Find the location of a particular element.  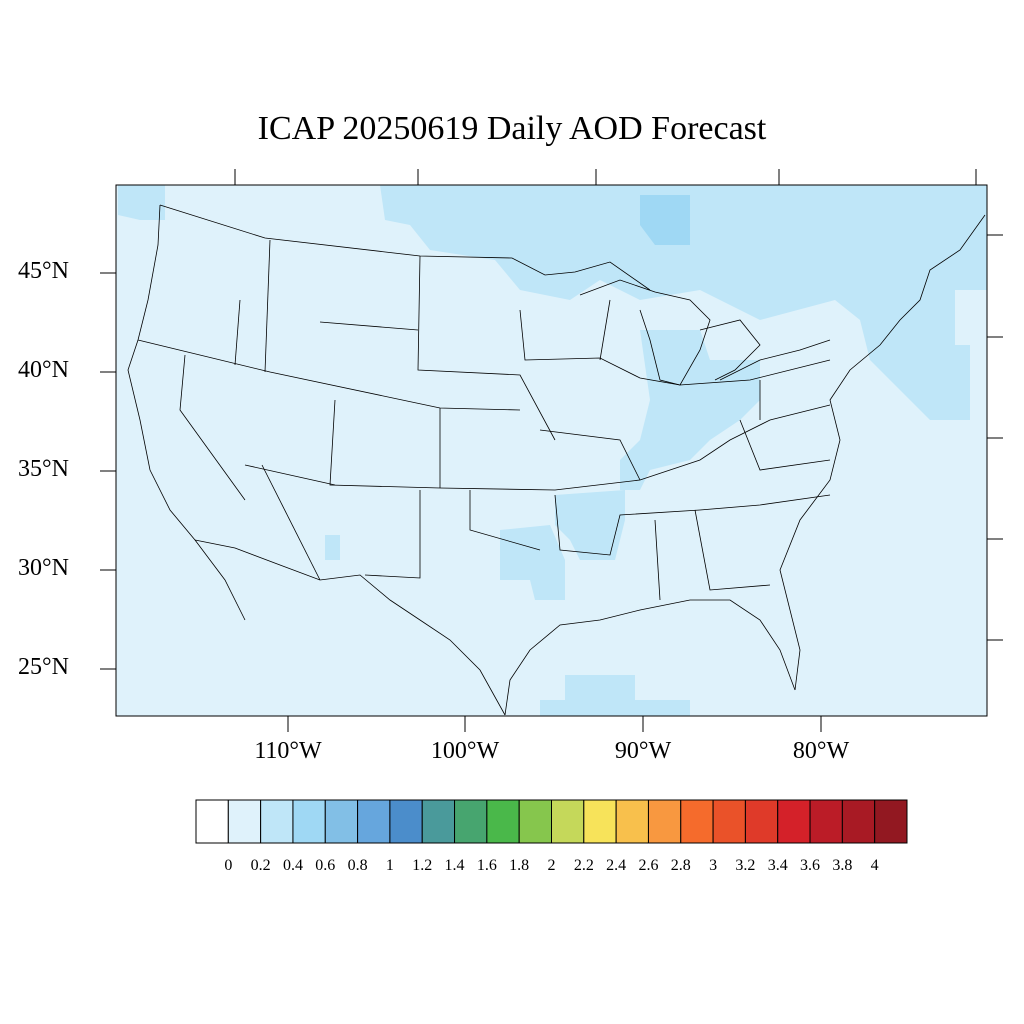

colorbar-label: 3.4 is located at coordinates (777, 865).